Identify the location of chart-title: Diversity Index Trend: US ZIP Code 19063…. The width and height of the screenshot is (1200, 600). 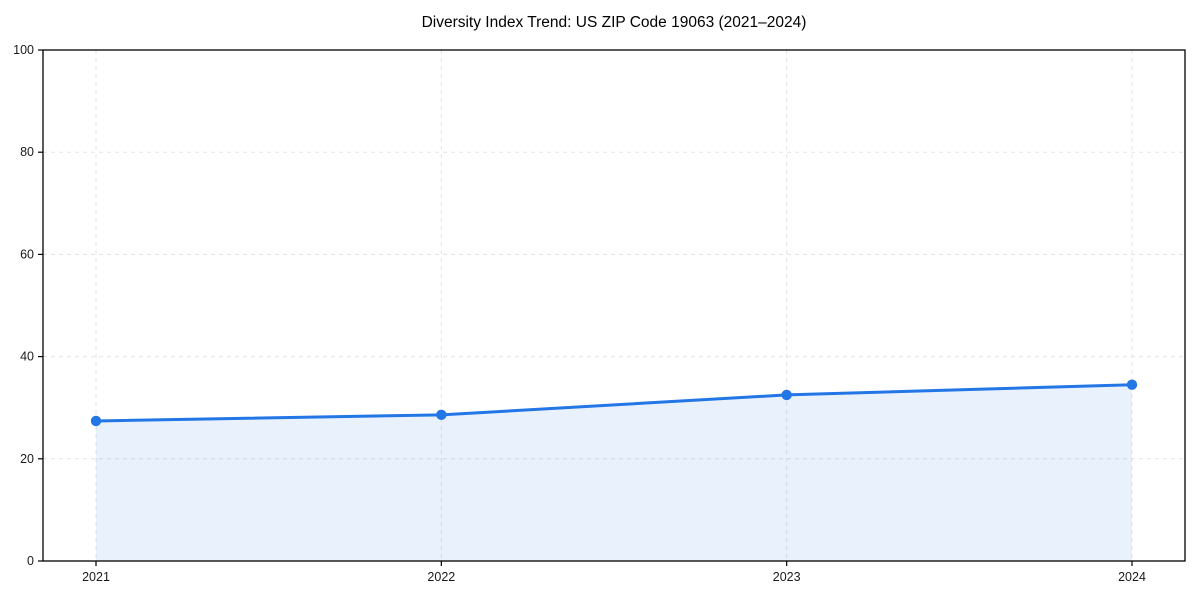
(614, 22).